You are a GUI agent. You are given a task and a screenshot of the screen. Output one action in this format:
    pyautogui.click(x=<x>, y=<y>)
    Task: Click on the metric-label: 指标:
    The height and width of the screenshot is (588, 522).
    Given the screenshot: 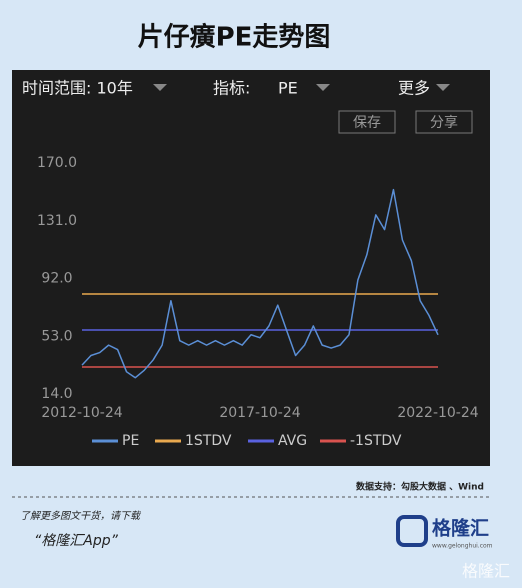 What is the action you would take?
    pyautogui.click(x=231, y=88)
    